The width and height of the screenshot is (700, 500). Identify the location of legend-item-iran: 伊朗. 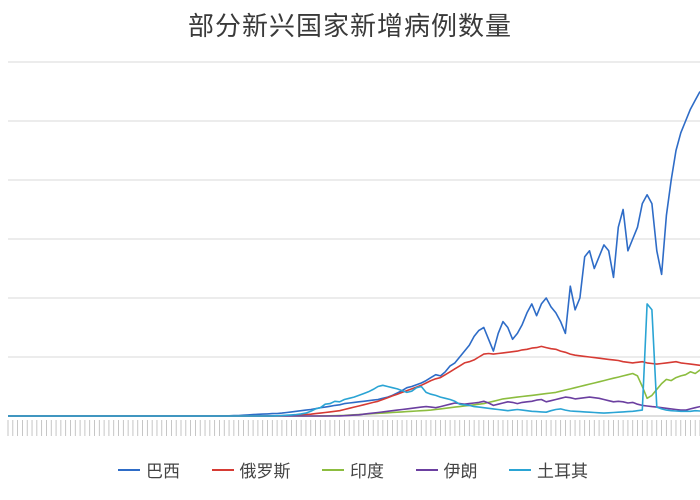
(446, 469).